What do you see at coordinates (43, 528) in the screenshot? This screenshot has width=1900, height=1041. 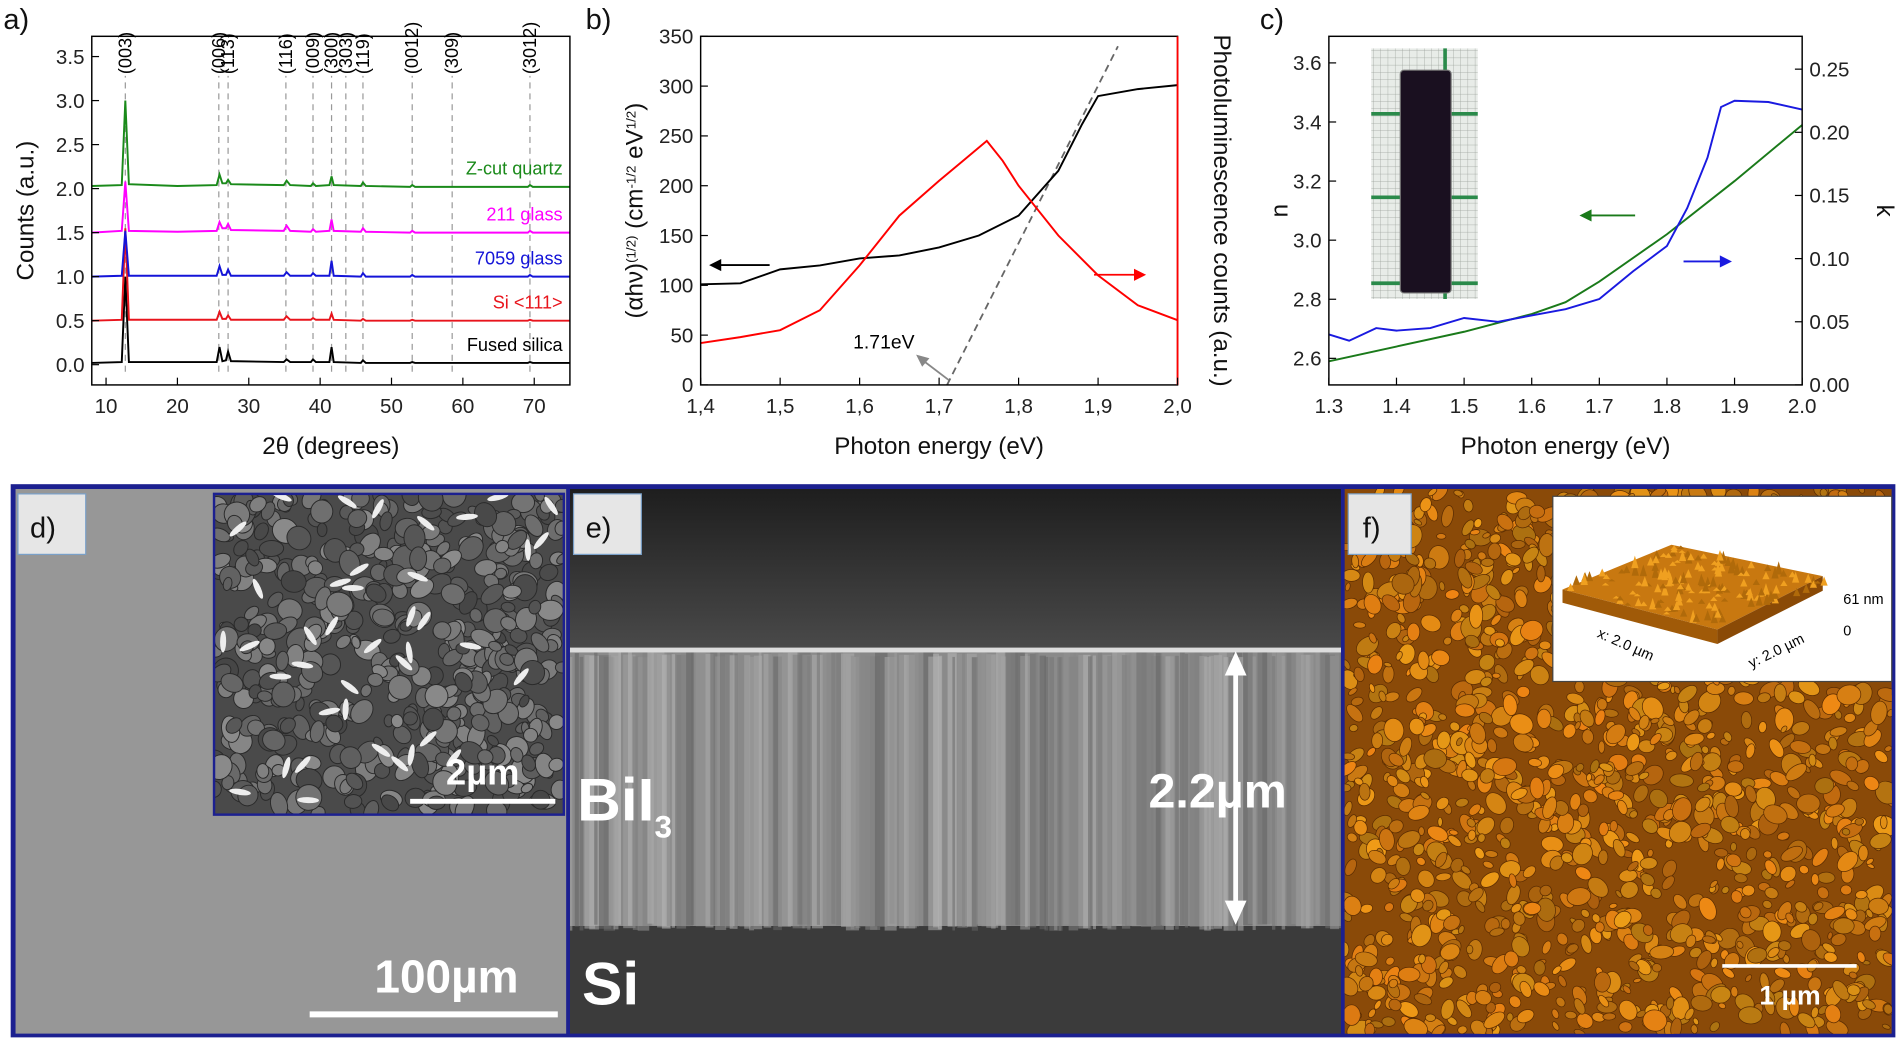 I see `panel-label: d)` at bounding box center [43, 528].